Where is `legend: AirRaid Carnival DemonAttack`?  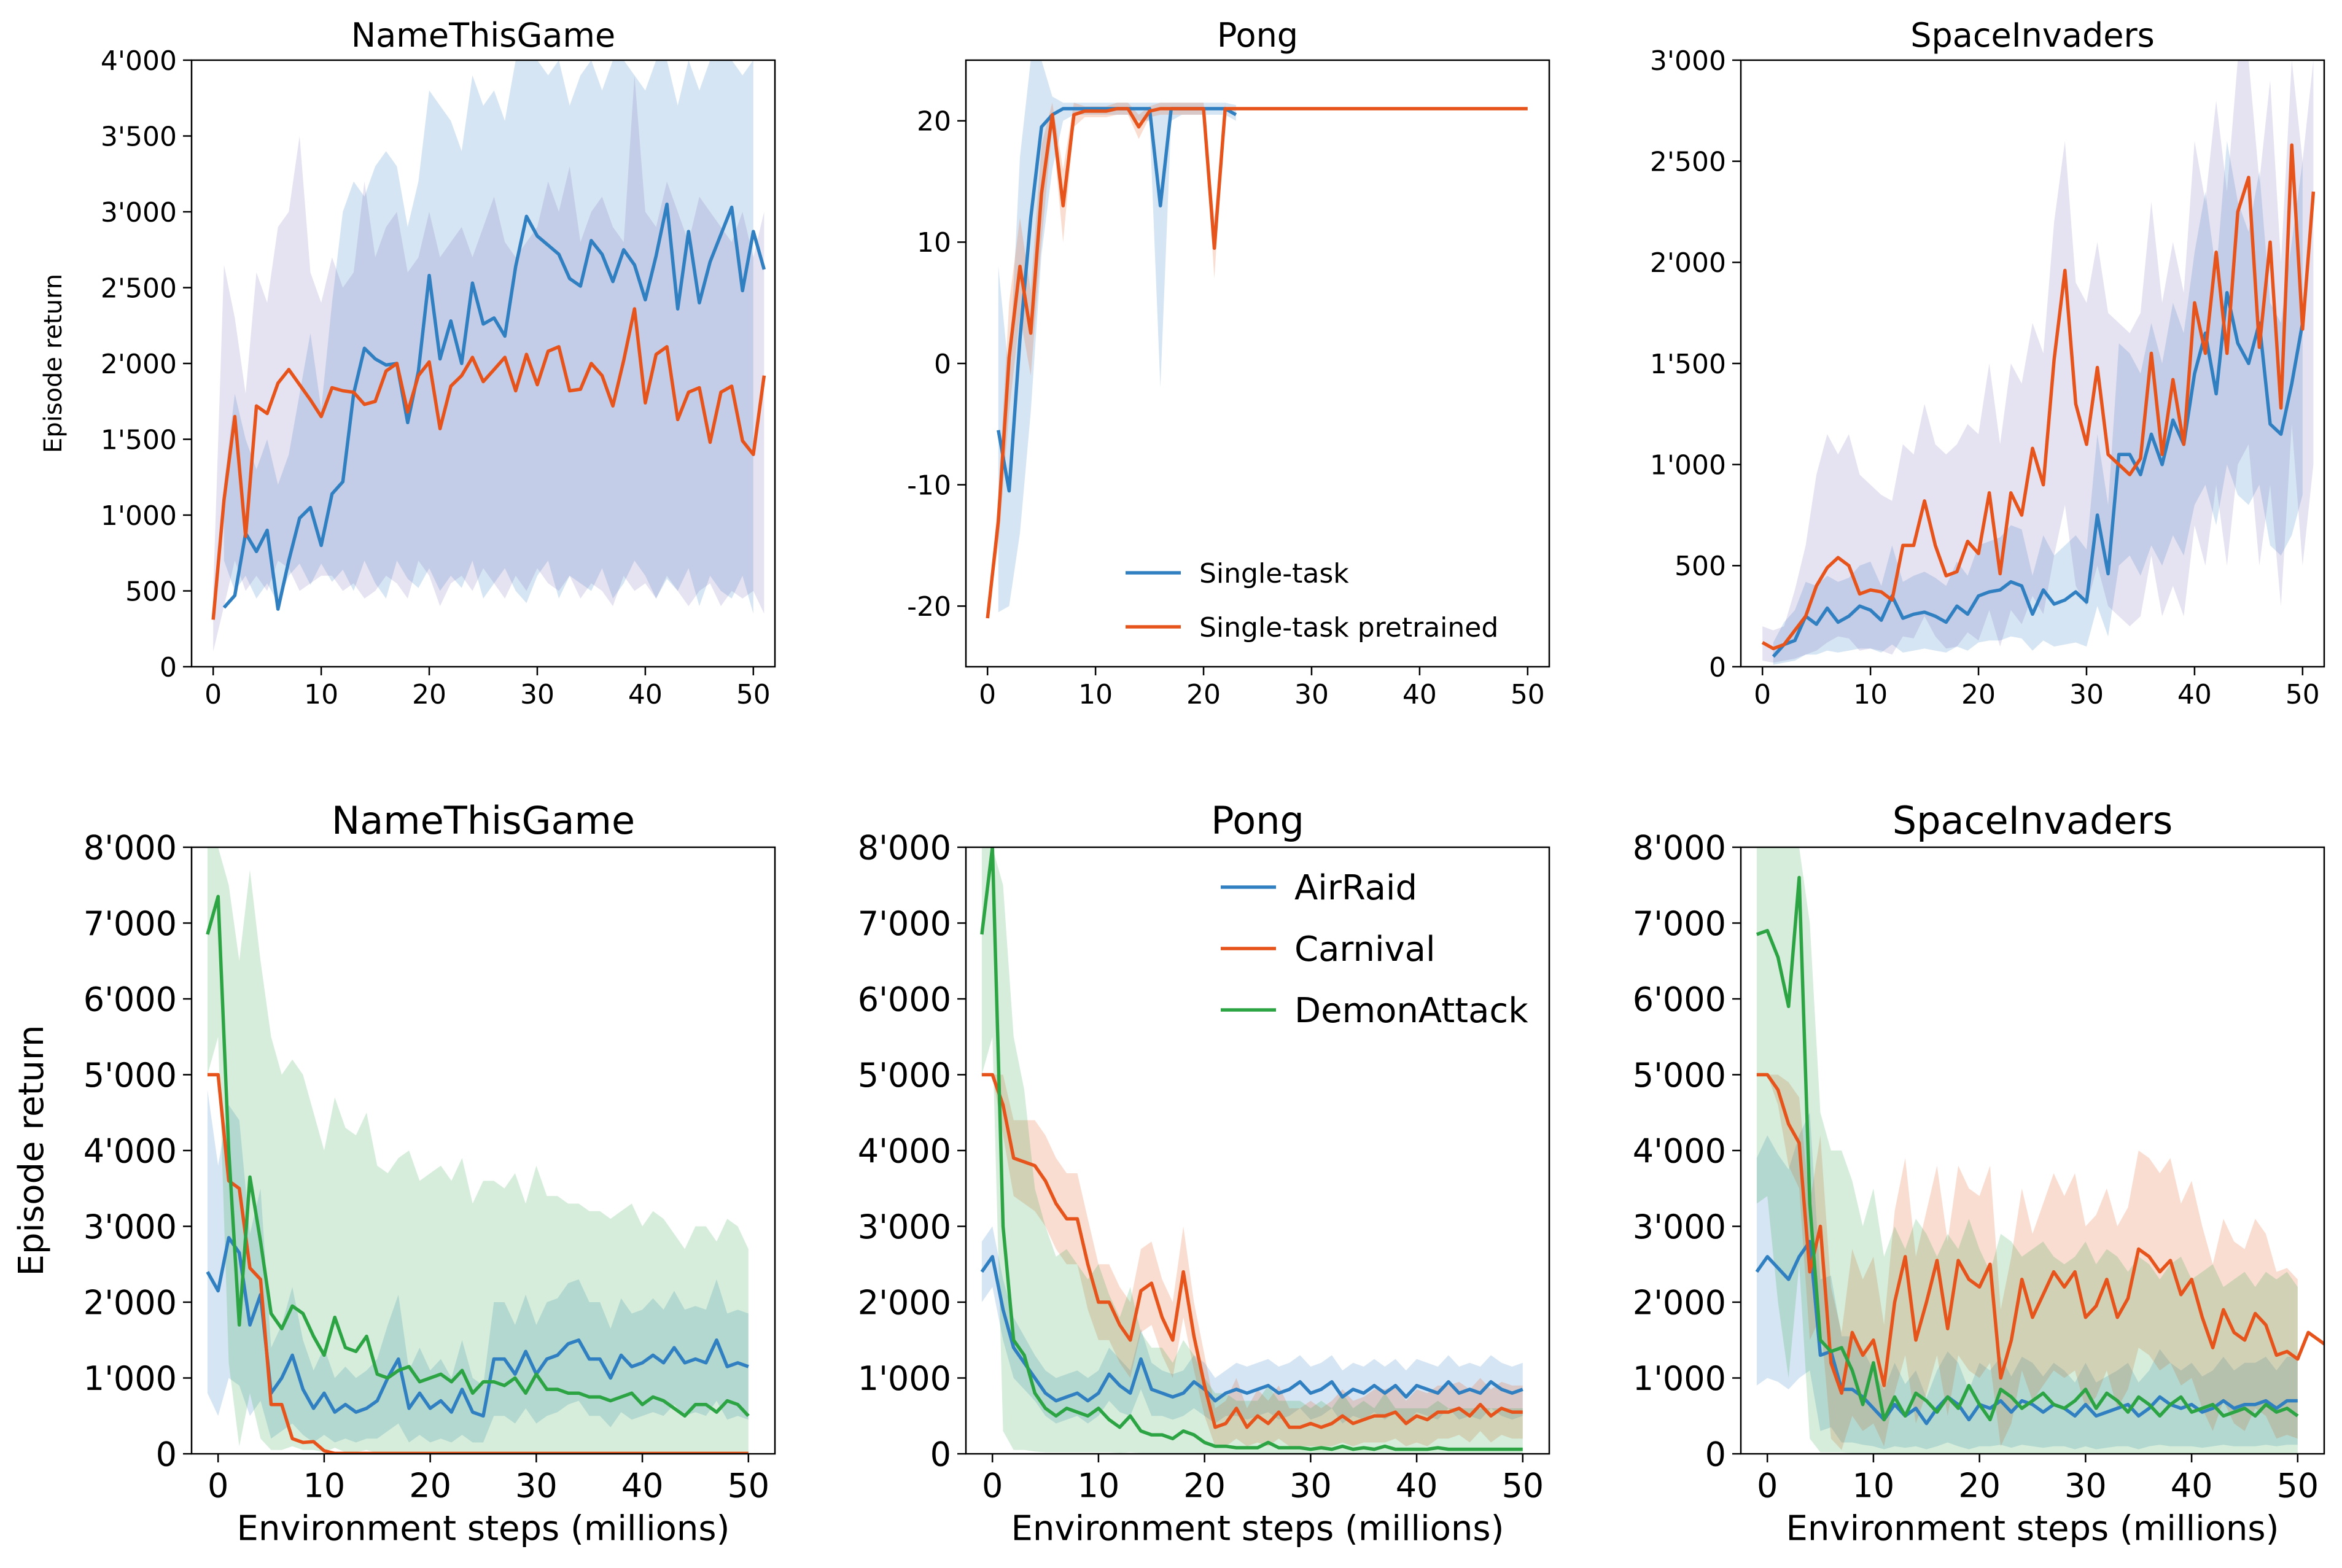 legend: AirRaid Carnival DemonAttack is located at coordinates (1374, 949).